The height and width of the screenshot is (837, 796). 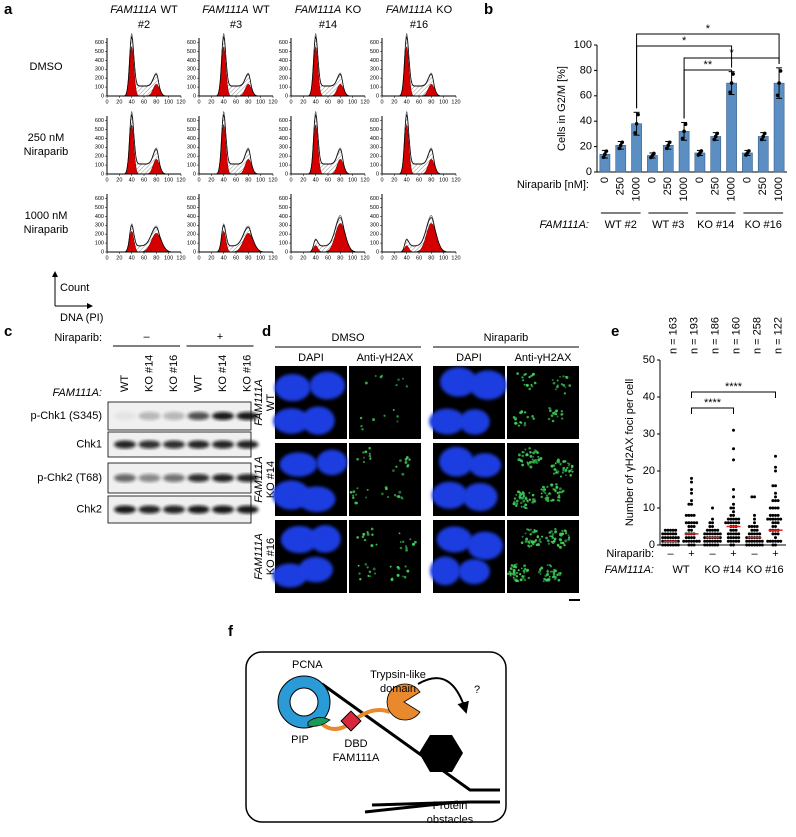 I want to click on panel-letter: d, so click(x=266, y=331).